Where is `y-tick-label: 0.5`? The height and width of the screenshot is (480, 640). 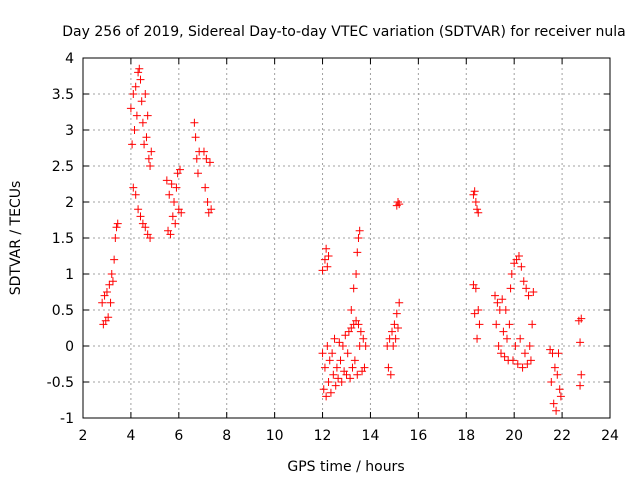
y-tick-label: 0.5 is located at coordinates (63, 311).